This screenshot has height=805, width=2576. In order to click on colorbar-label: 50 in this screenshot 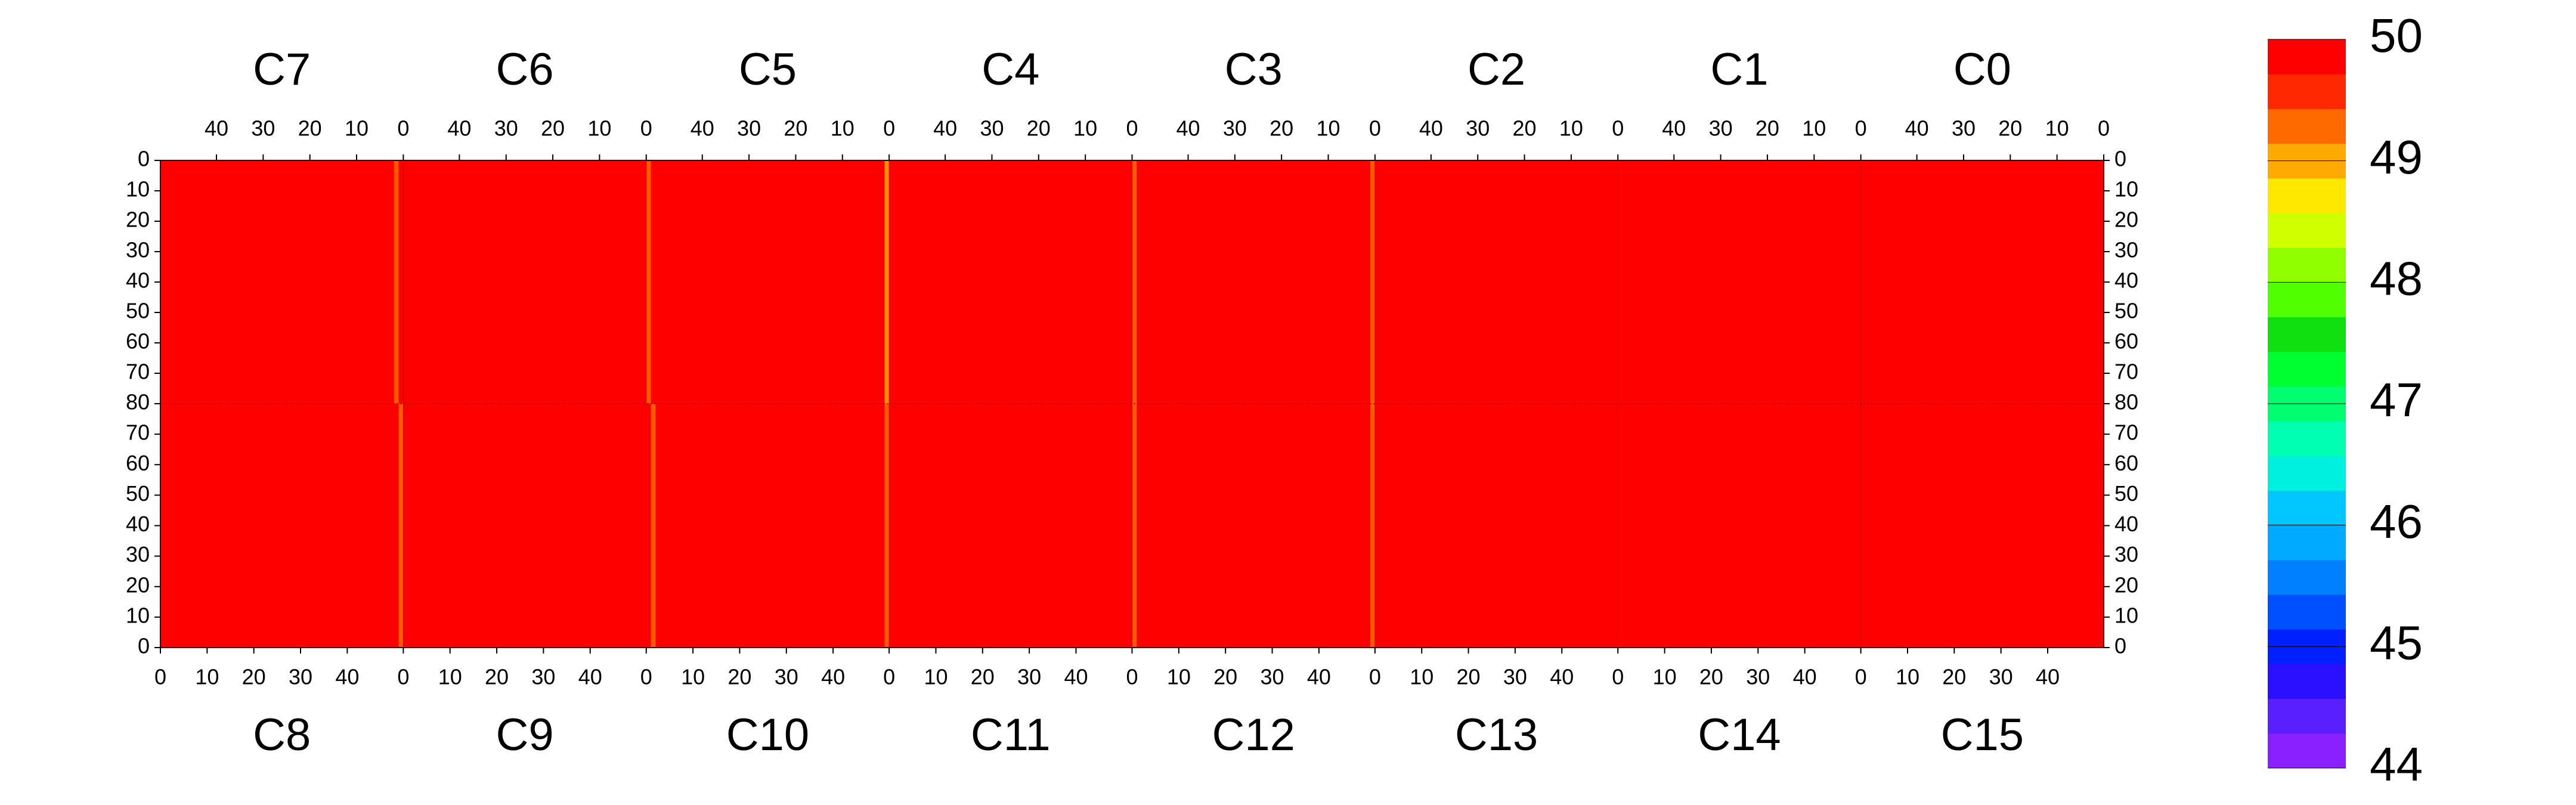, I will do `click(2396, 35)`.